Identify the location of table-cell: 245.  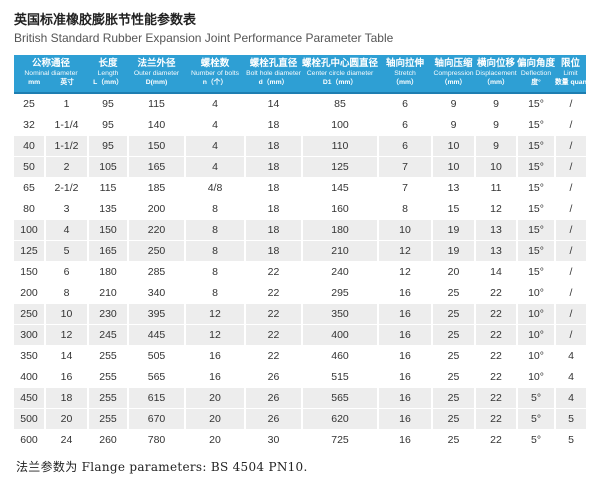
(109, 335).